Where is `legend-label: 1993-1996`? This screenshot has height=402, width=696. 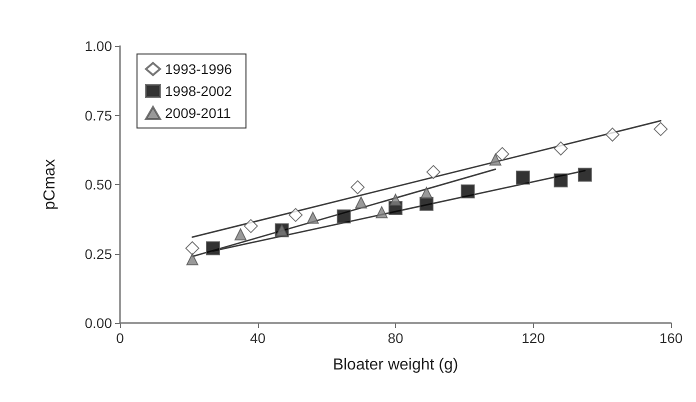 legend-label: 1993-1996 is located at coordinates (198, 69).